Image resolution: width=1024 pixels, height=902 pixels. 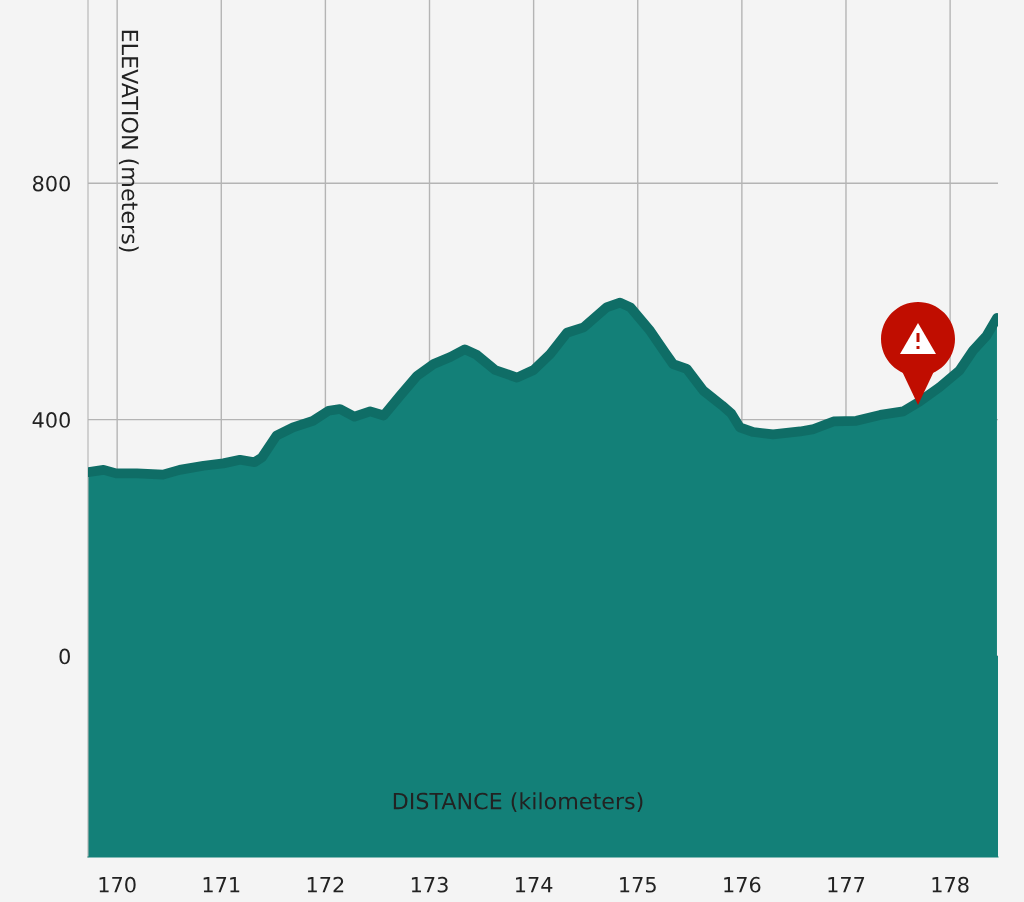 What do you see at coordinates (846, 885) in the screenshot?
I see `x-tick-label: 177` at bounding box center [846, 885].